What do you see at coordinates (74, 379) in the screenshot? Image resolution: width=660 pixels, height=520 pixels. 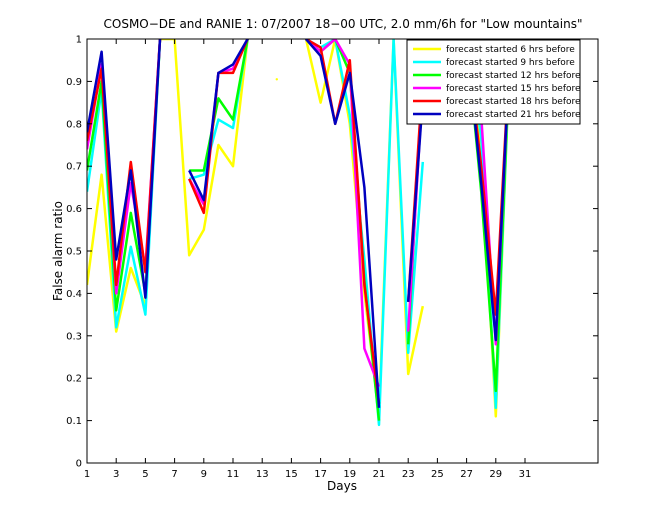 I see `y-tick-label: 0.2` at bounding box center [74, 379].